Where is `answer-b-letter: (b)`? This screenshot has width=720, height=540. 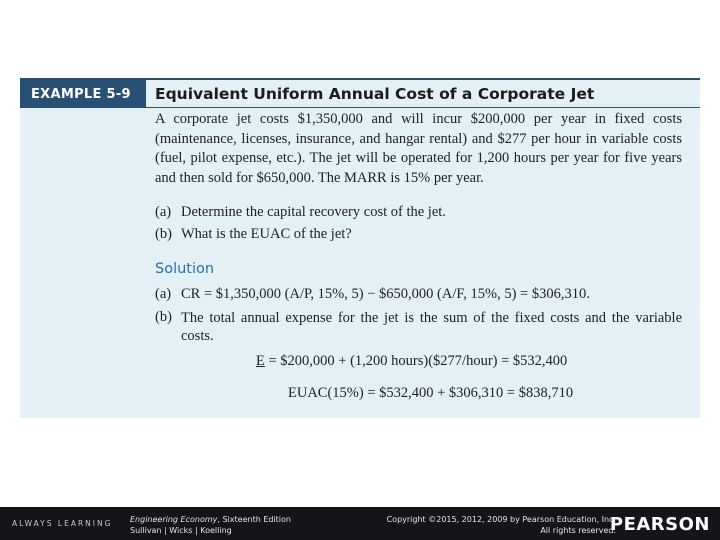 answer-b-letter: (b) is located at coordinates (163, 317).